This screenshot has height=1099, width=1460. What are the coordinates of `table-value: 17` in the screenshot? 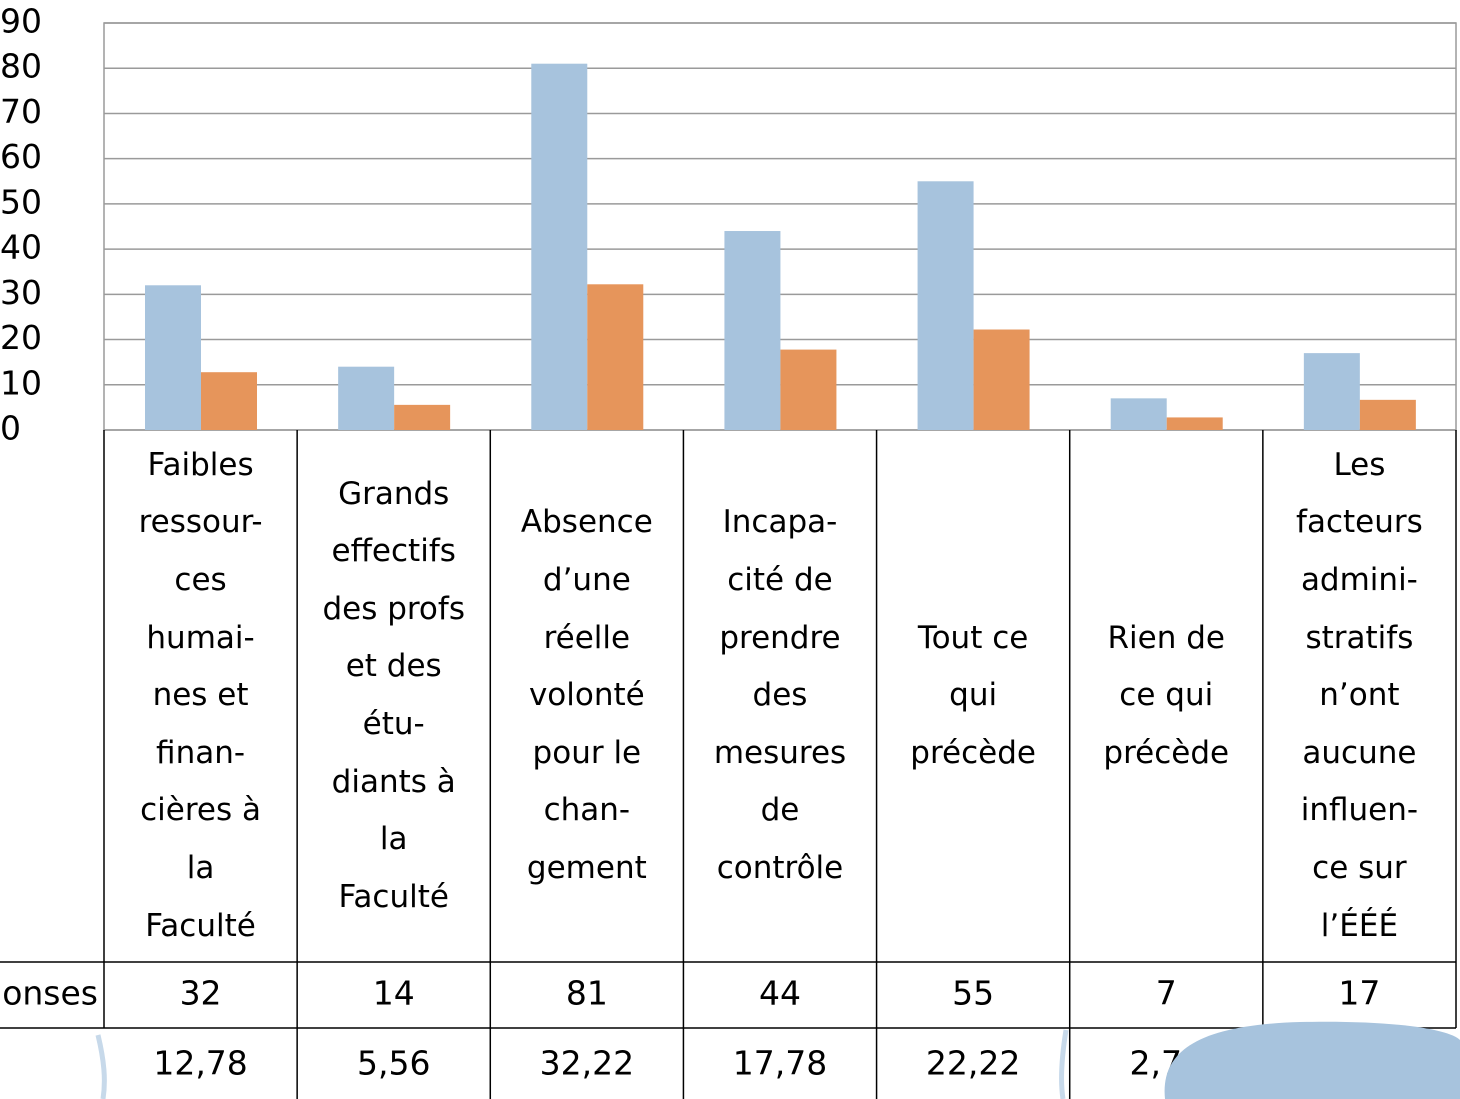 It's located at (1359, 993).